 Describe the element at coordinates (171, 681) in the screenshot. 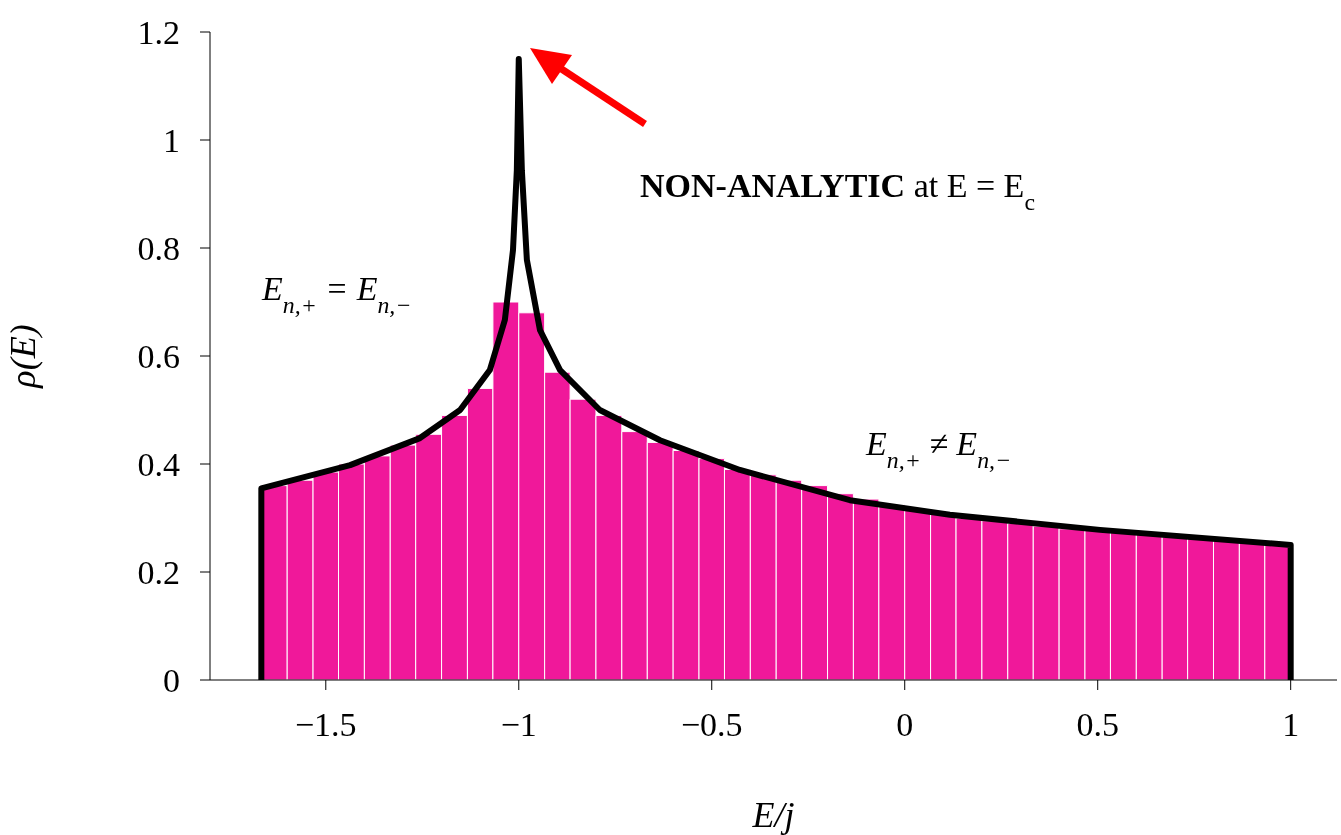

I see `y-tick-label: 0` at that location.